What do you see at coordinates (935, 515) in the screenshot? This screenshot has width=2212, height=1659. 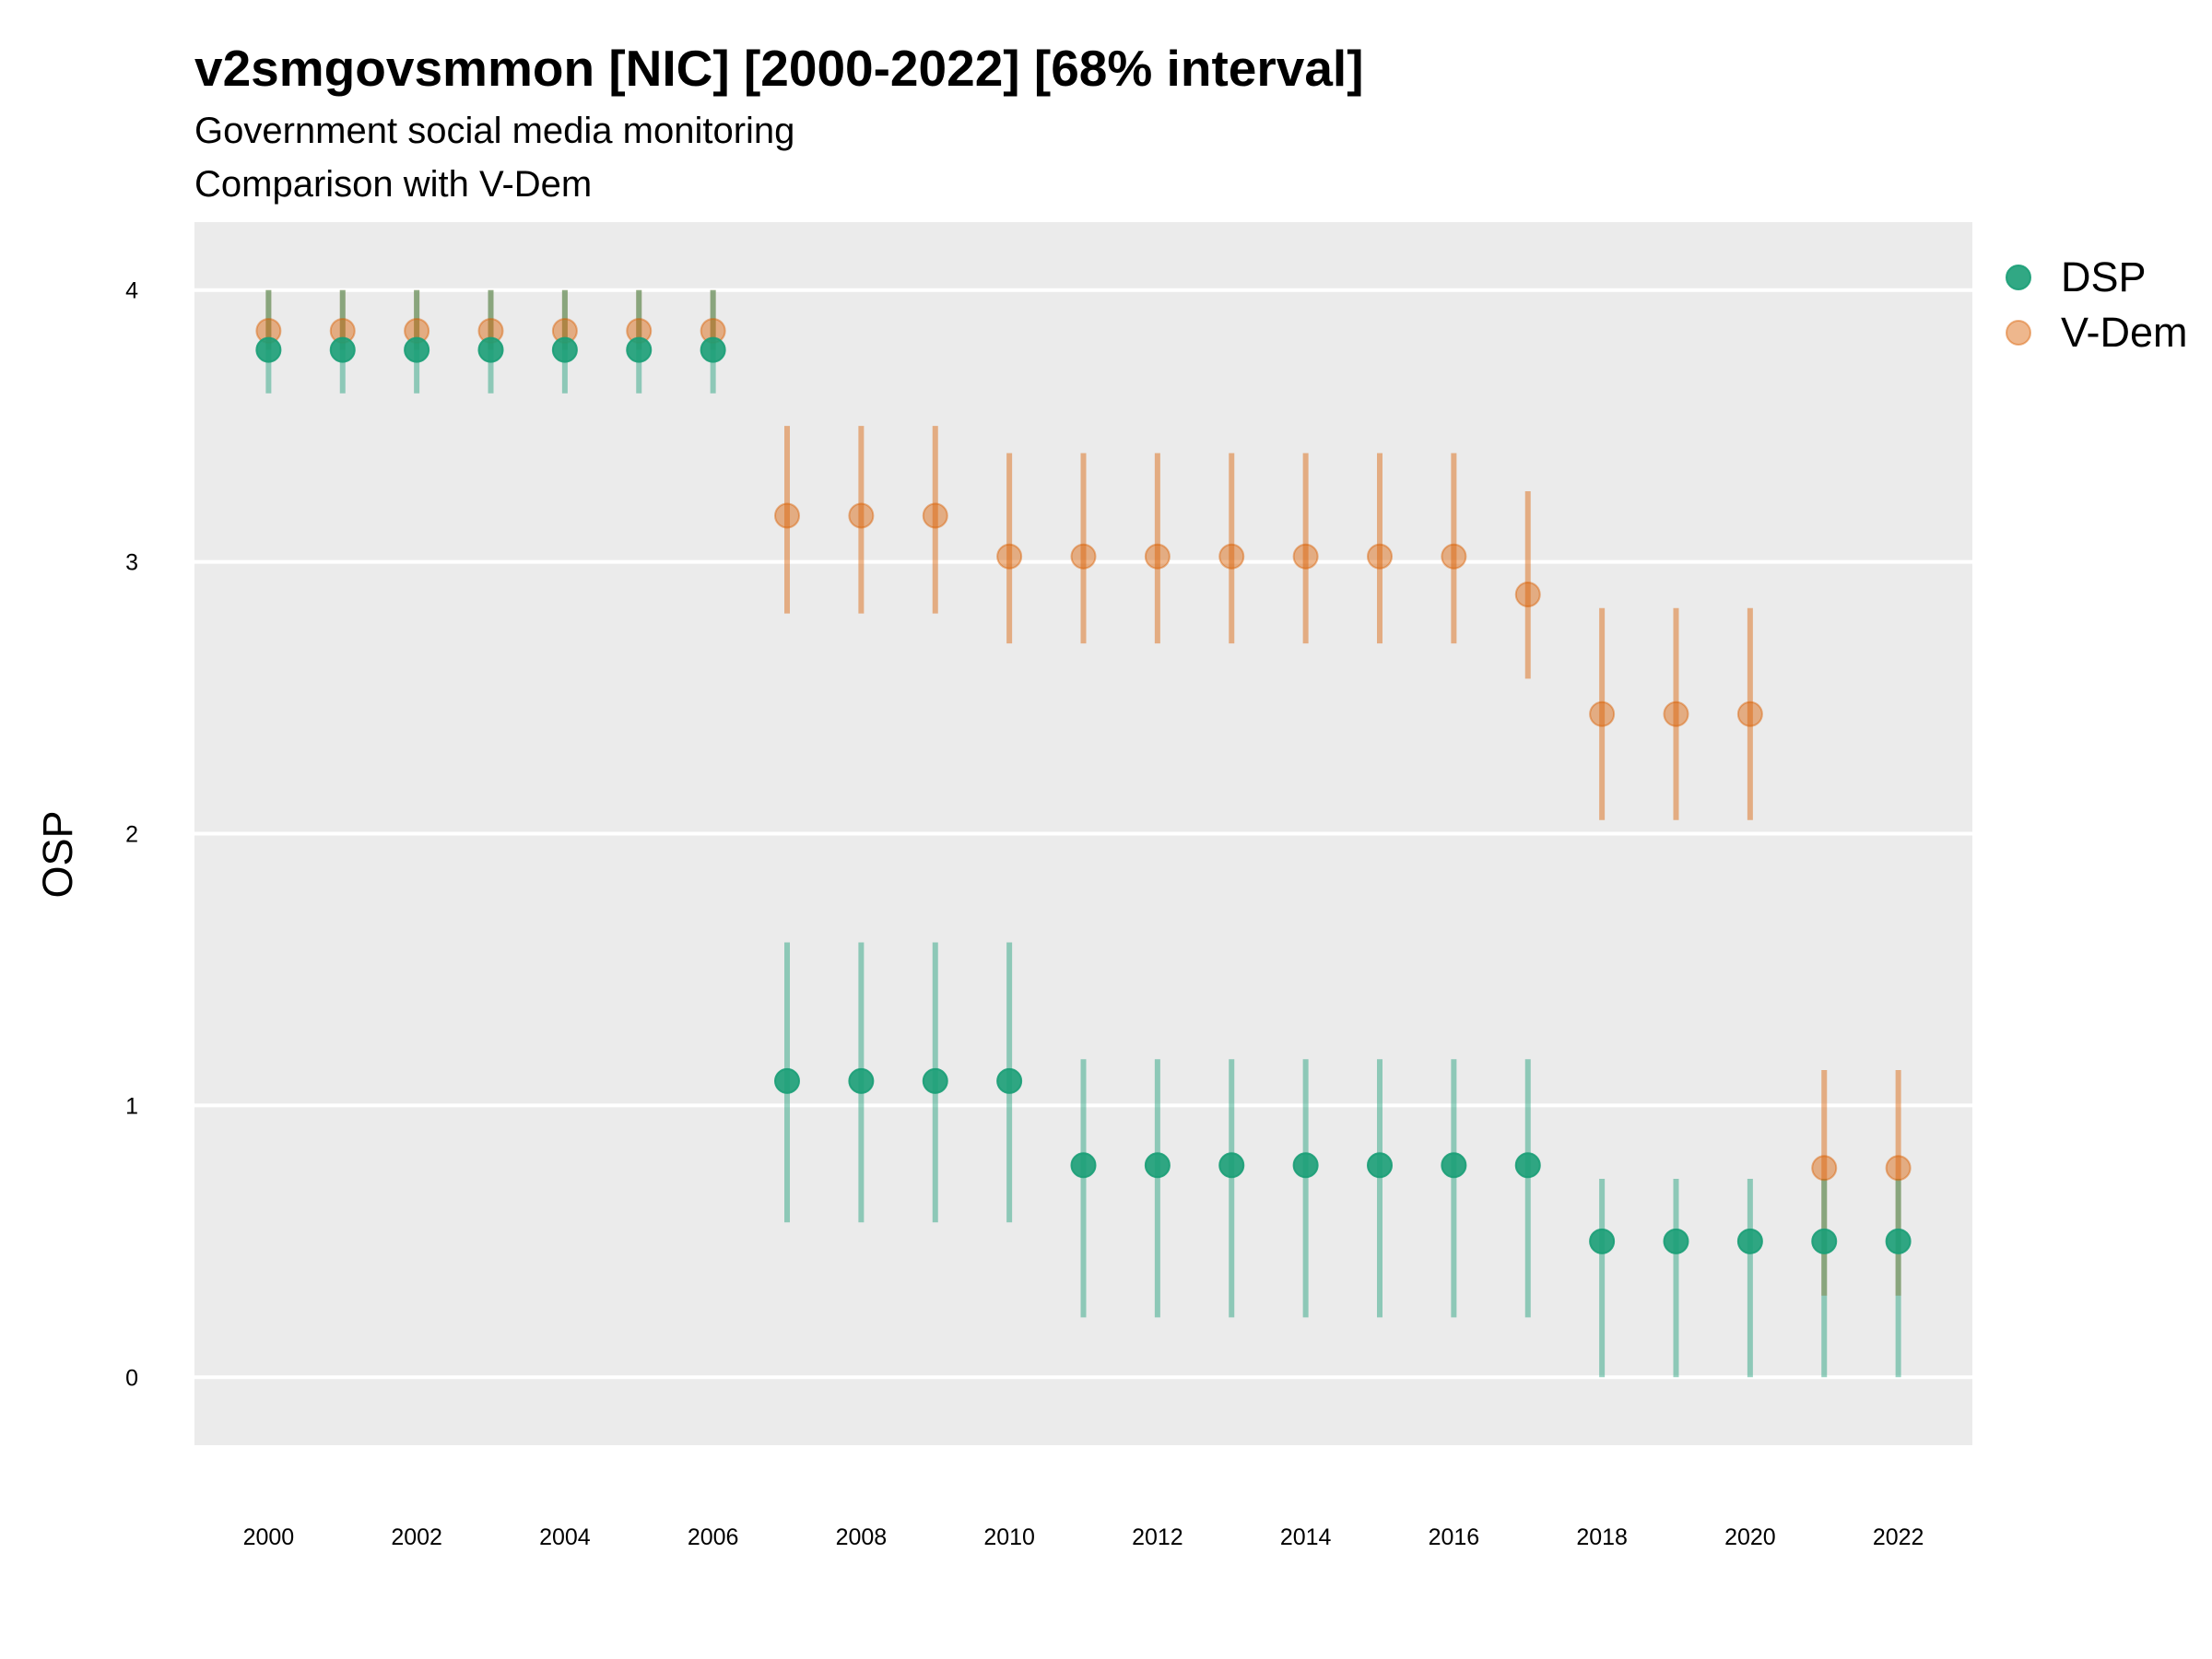 I see `v-dem-point-2009` at bounding box center [935, 515].